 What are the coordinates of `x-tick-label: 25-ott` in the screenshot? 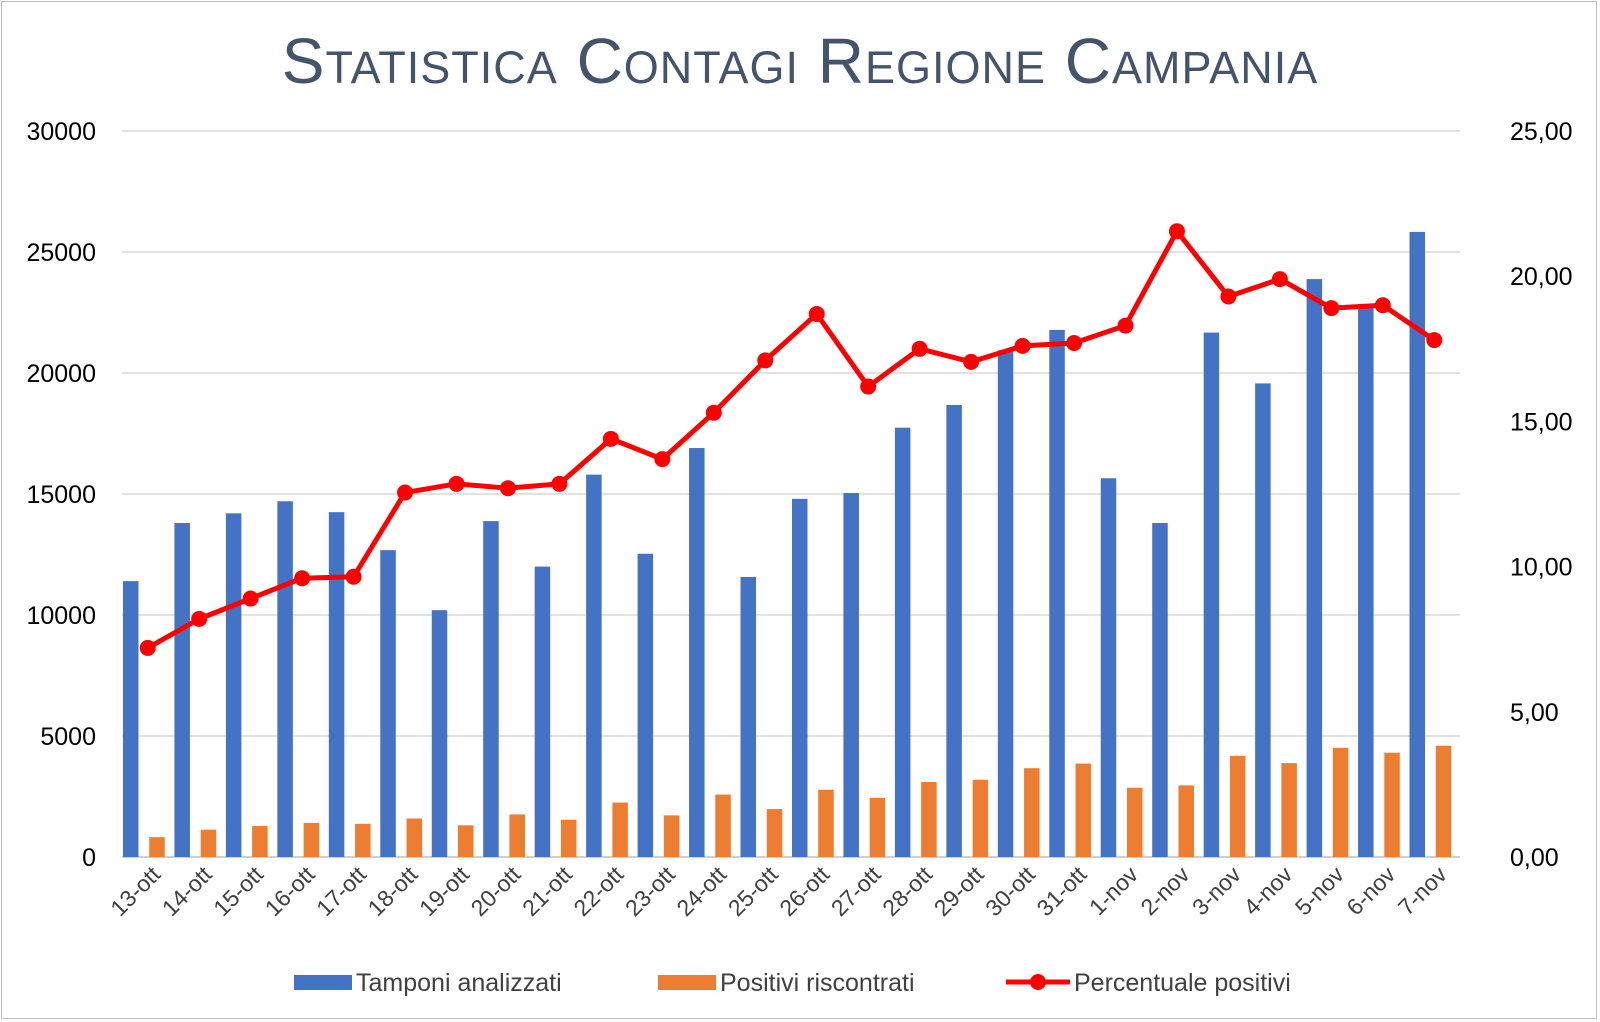 It's located at (753, 891).